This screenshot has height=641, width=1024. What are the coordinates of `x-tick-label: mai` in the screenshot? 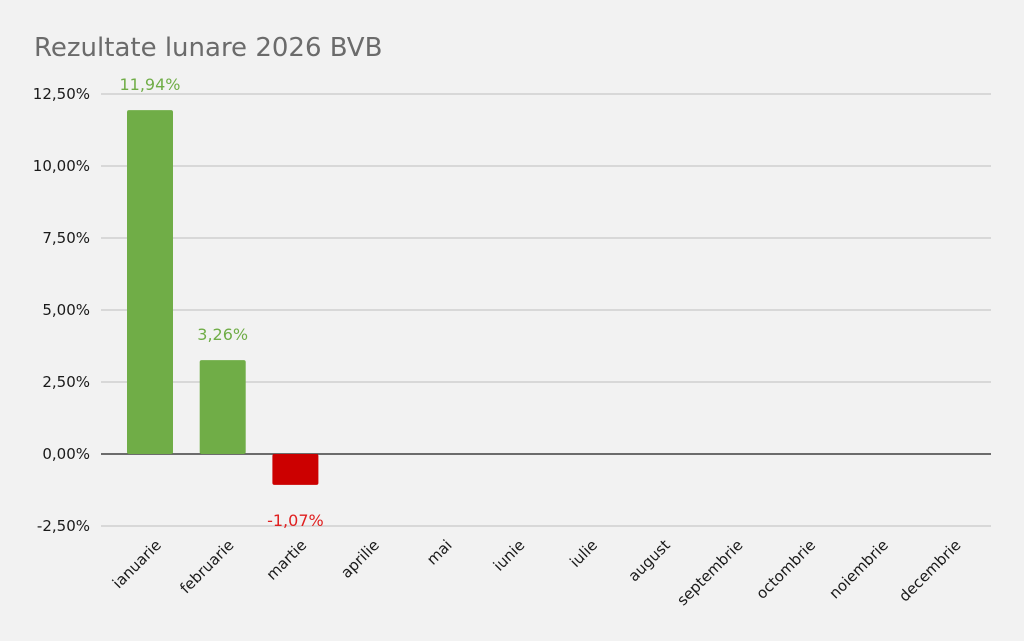 It's located at (439, 552).